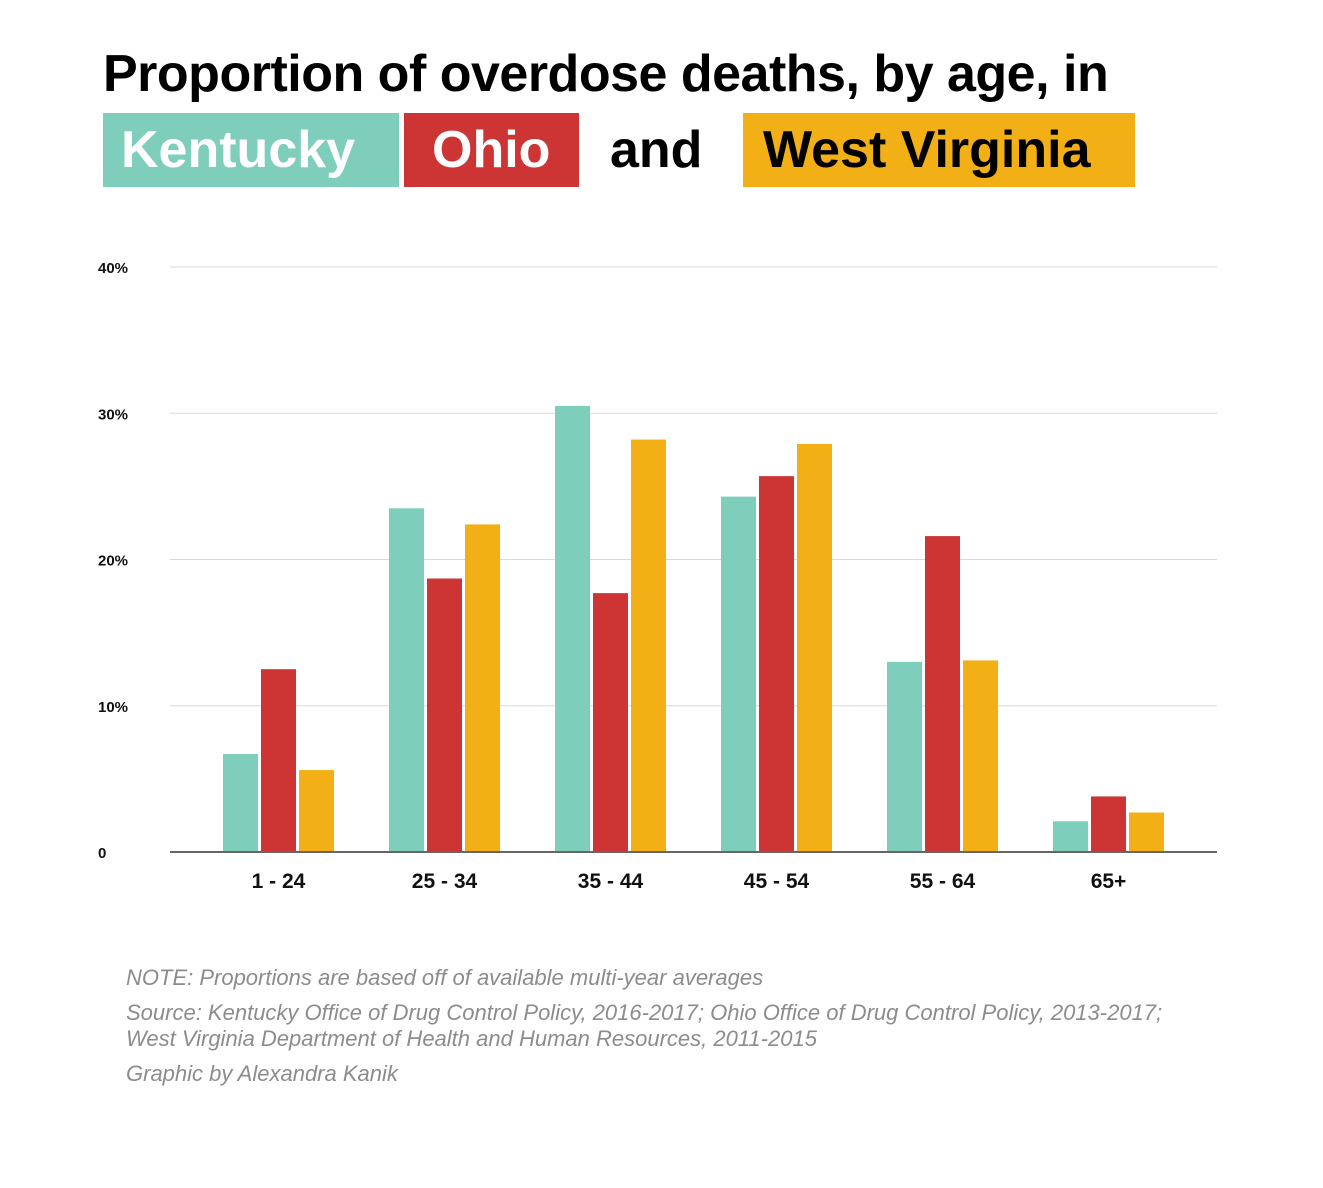 The width and height of the screenshot is (1323, 1188). What do you see at coordinates (102, 853) in the screenshot?
I see `y-tick-label: 0` at bounding box center [102, 853].